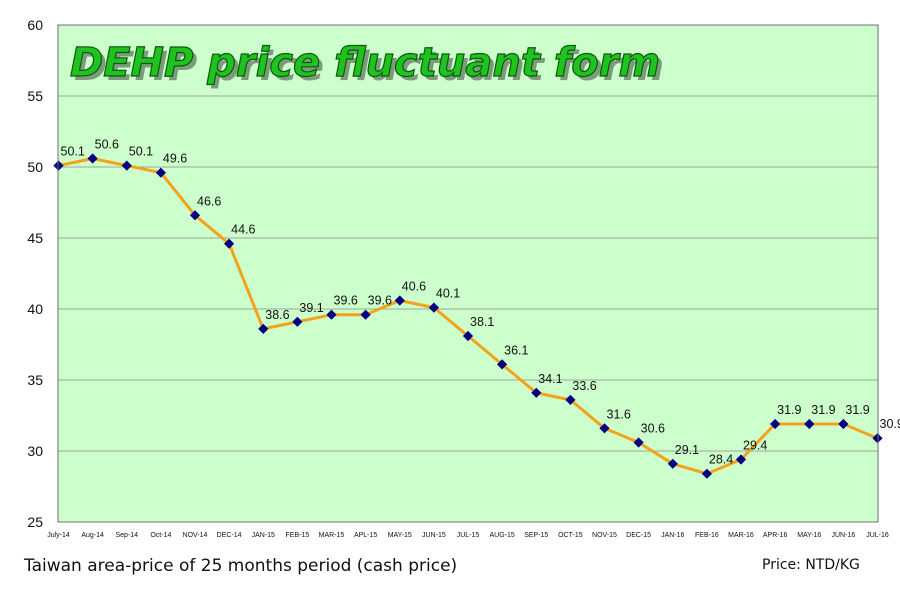 This screenshot has width=900, height=592. I want to click on x-tick-label: Aug-14, so click(92, 535).